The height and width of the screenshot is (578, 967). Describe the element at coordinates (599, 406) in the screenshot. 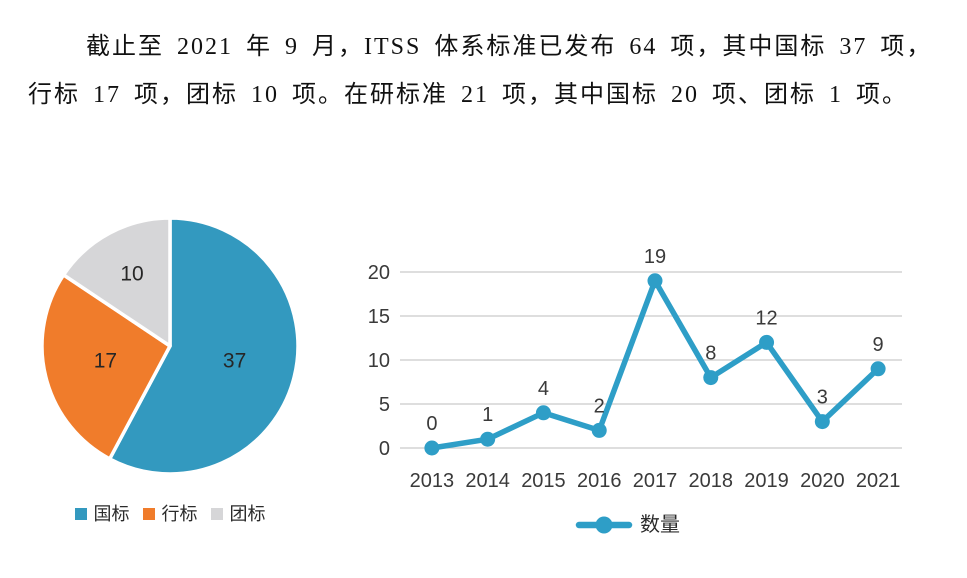

I see `data-label-2016: 2` at that location.